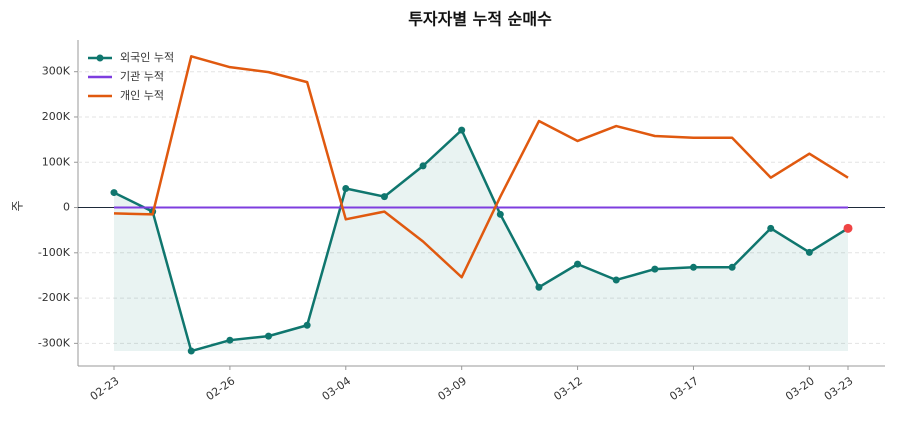  What do you see at coordinates (142, 76) in the screenshot?
I see `legend-label: 기관 누적` at bounding box center [142, 76].